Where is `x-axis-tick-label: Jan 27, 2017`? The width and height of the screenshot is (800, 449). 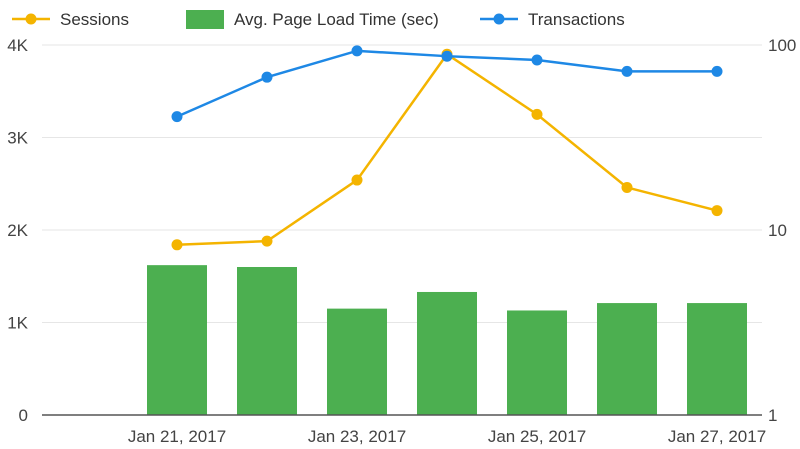 x-axis-tick-label: Jan 27, 2017 is located at coordinates (717, 436).